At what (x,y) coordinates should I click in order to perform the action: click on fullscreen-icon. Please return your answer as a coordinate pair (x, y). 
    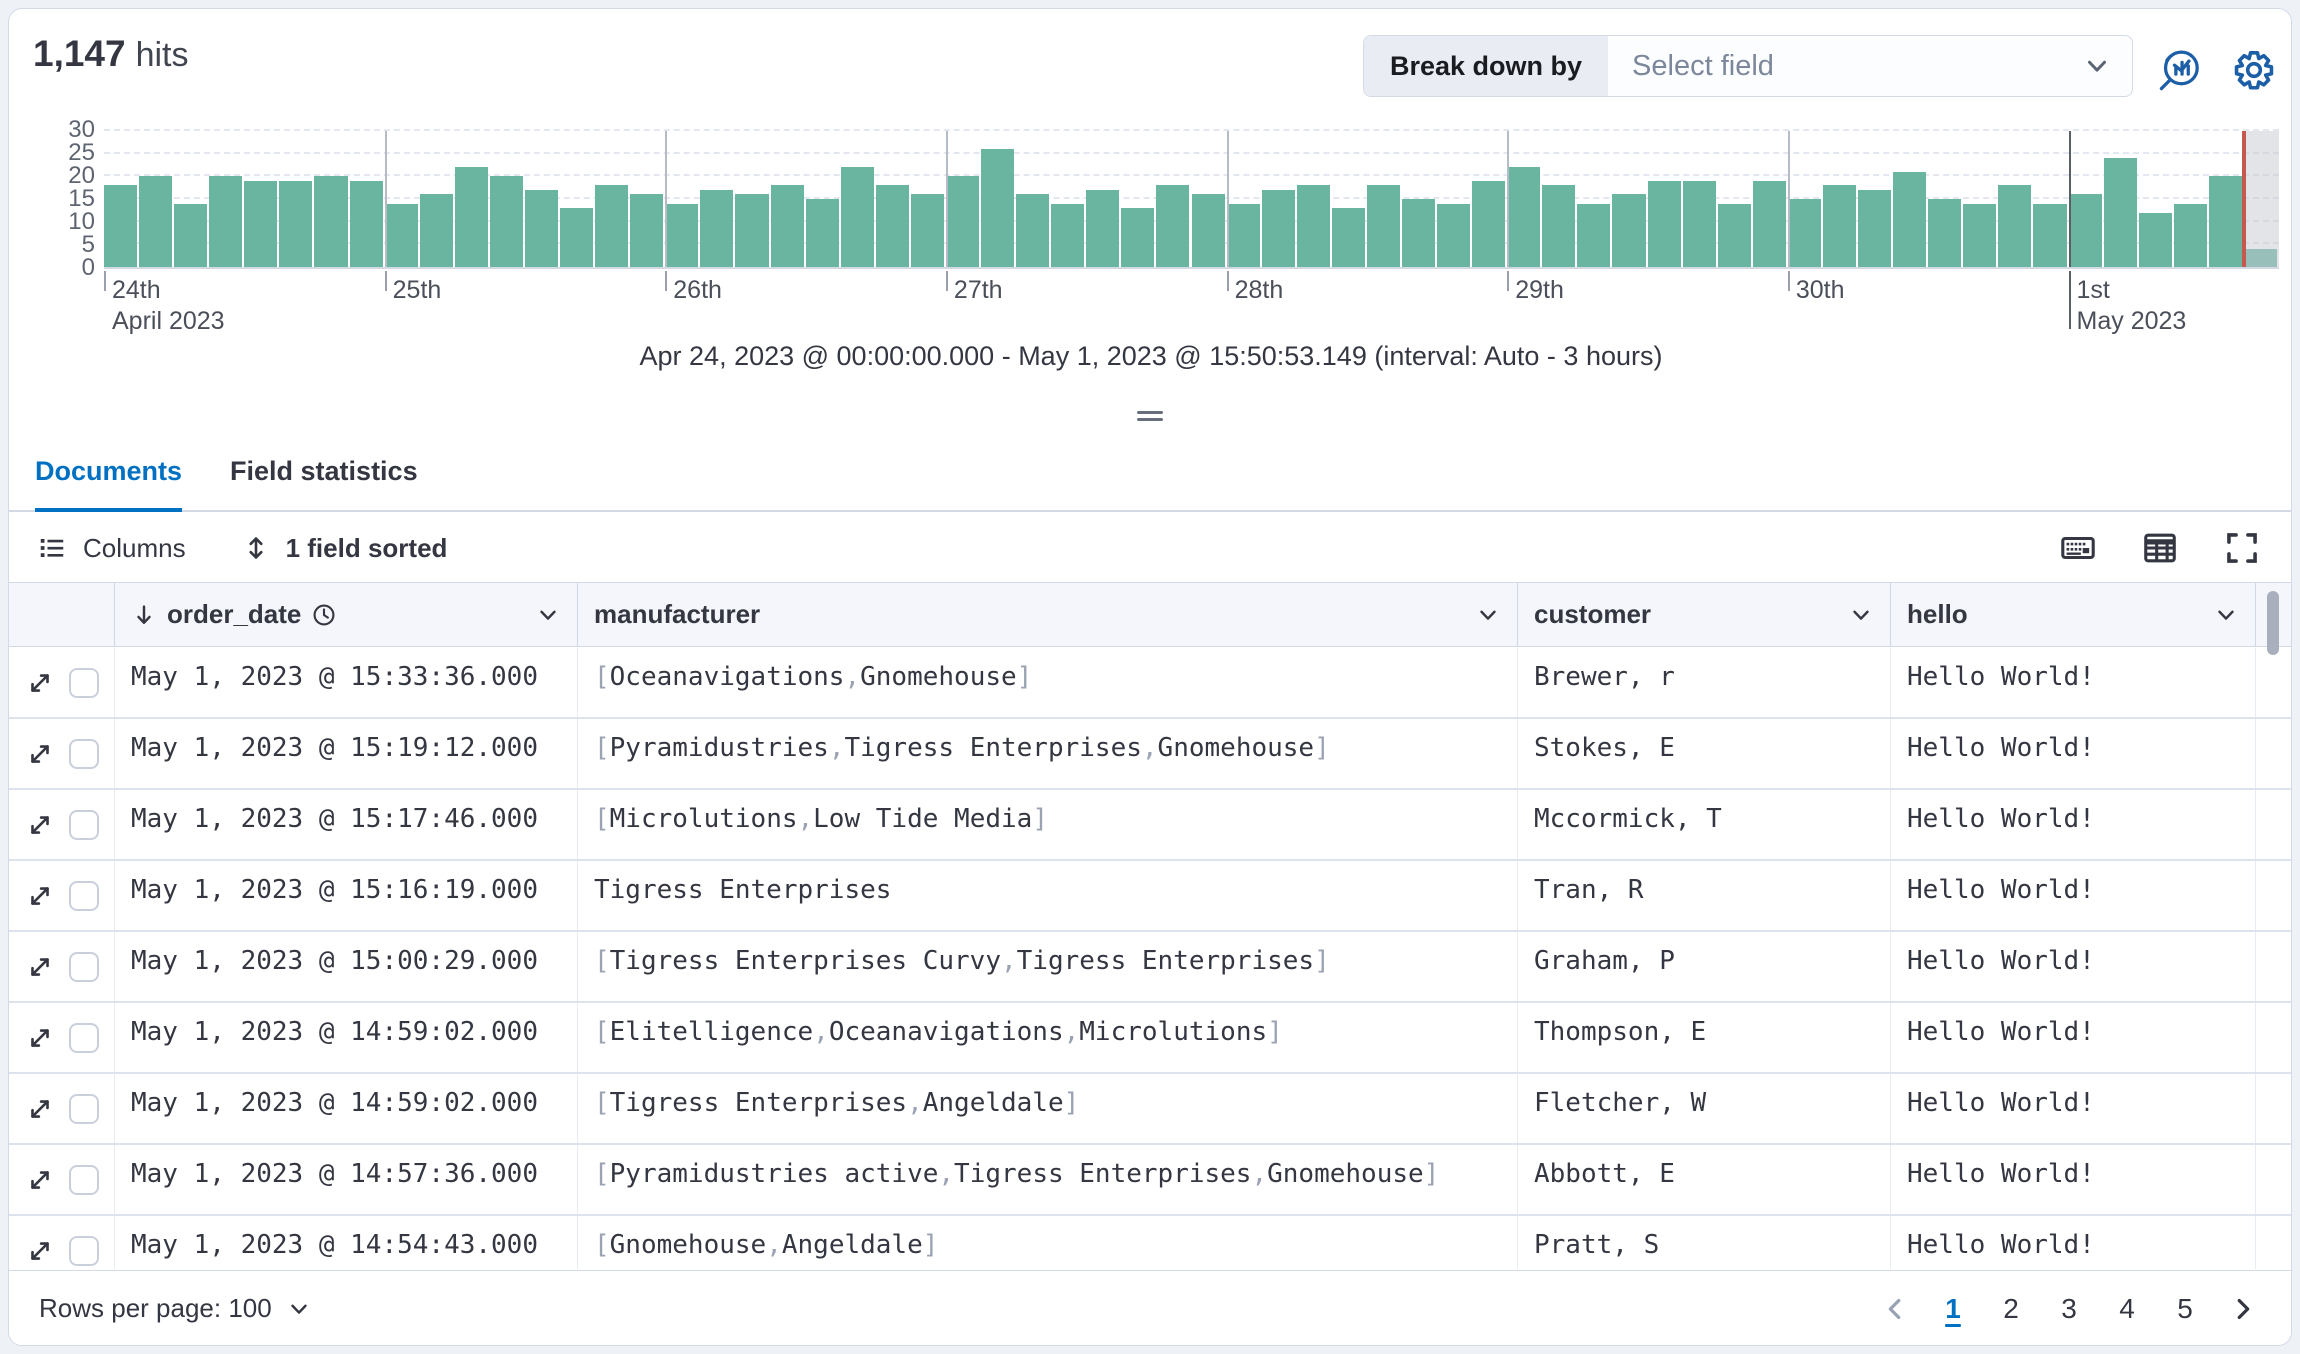
    Looking at the image, I should click on (2242, 548).